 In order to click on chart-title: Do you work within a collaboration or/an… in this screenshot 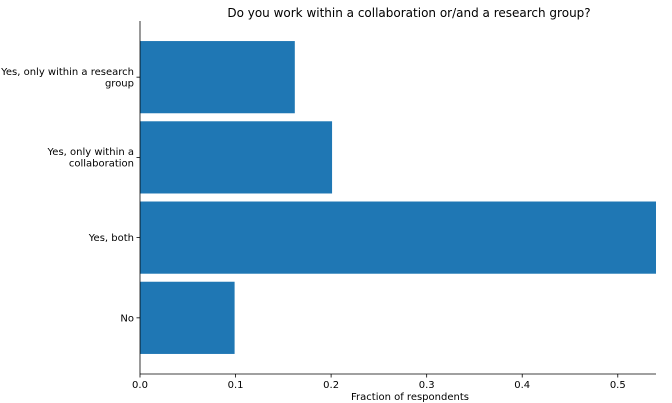, I will do `click(408, 13)`.